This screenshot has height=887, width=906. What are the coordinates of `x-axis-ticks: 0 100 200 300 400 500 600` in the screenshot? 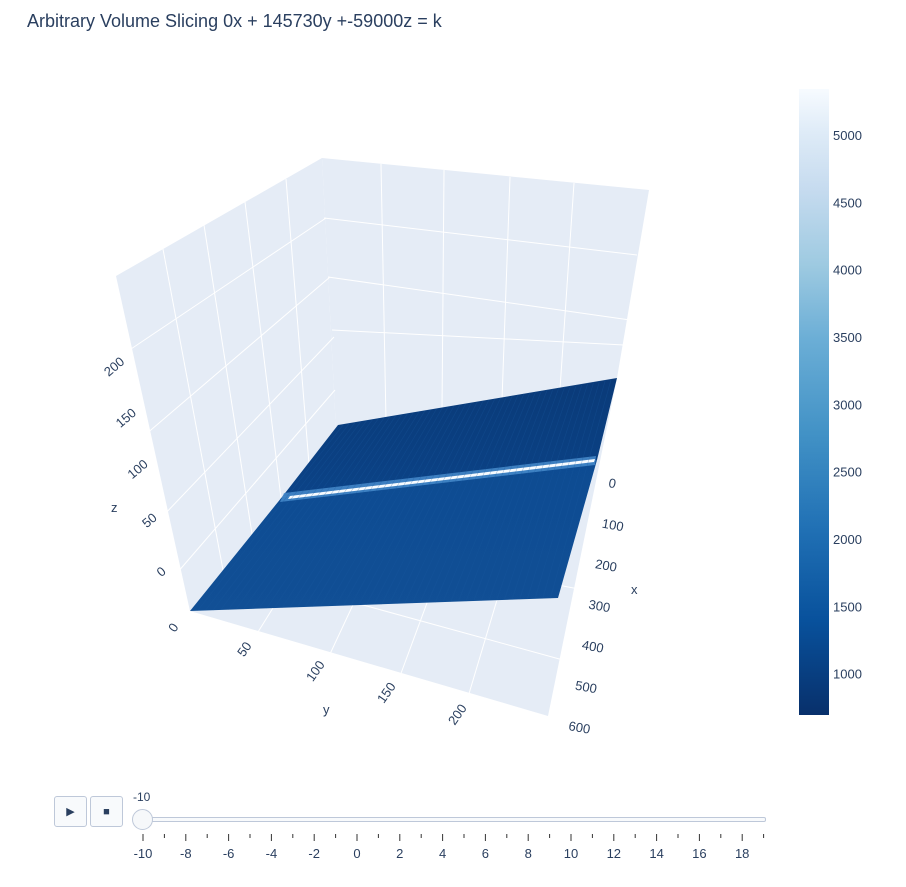 It's located at (595, 606).